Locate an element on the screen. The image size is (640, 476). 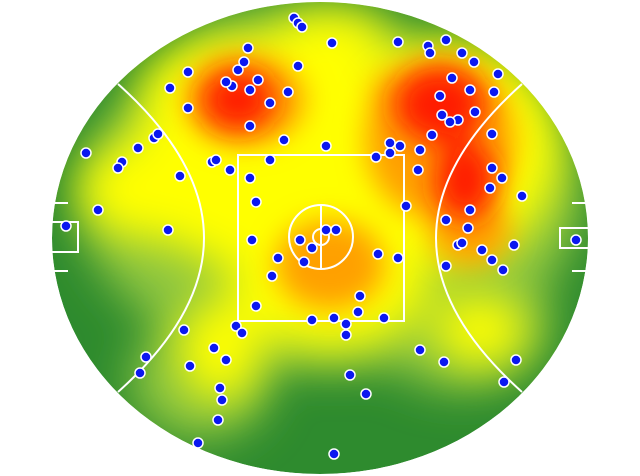
center-square is located at coordinates (321, 238).